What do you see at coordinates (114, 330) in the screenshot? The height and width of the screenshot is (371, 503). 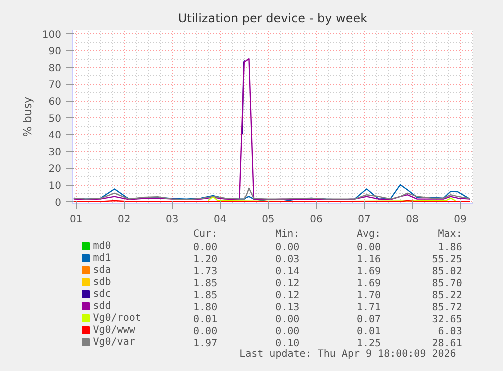 I see `legend-label: Vg0/www` at bounding box center [114, 330].